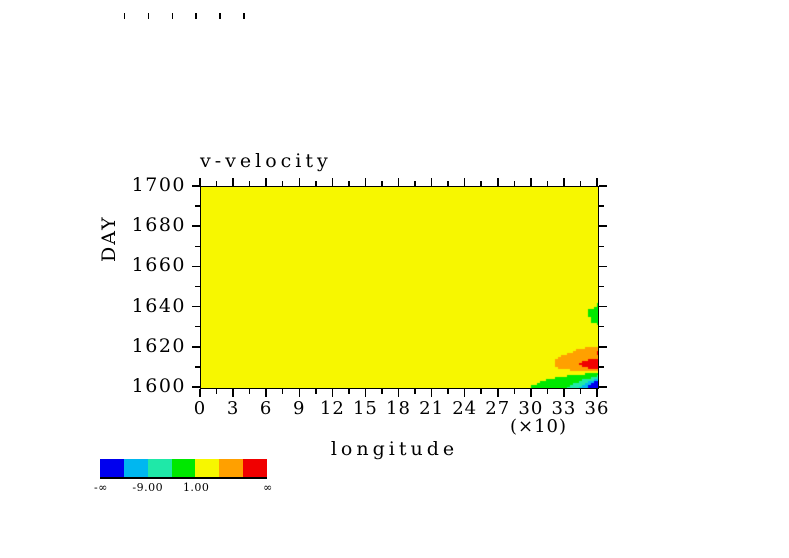 The image size is (789, 558). I want to click on colorbar-baseline, so click(183, 478).